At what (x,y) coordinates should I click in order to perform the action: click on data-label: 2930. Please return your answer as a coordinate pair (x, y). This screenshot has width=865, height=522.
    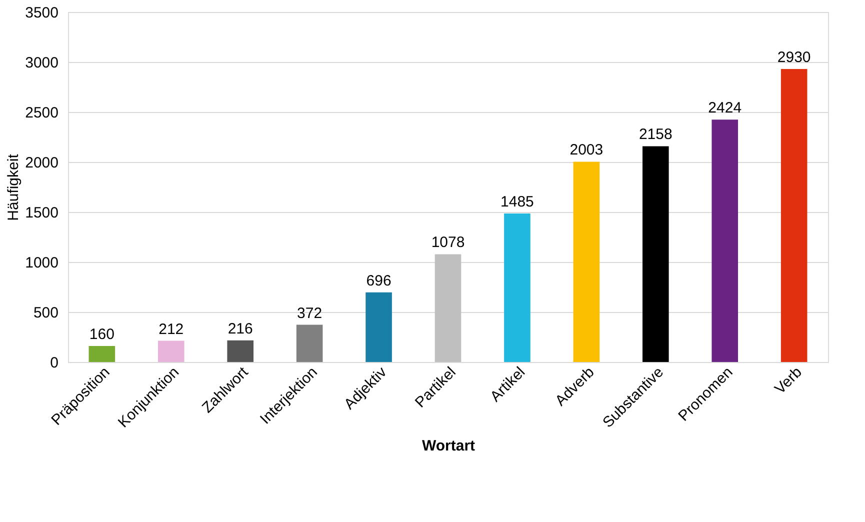
    Looking at the image, I should click on (794, 57).